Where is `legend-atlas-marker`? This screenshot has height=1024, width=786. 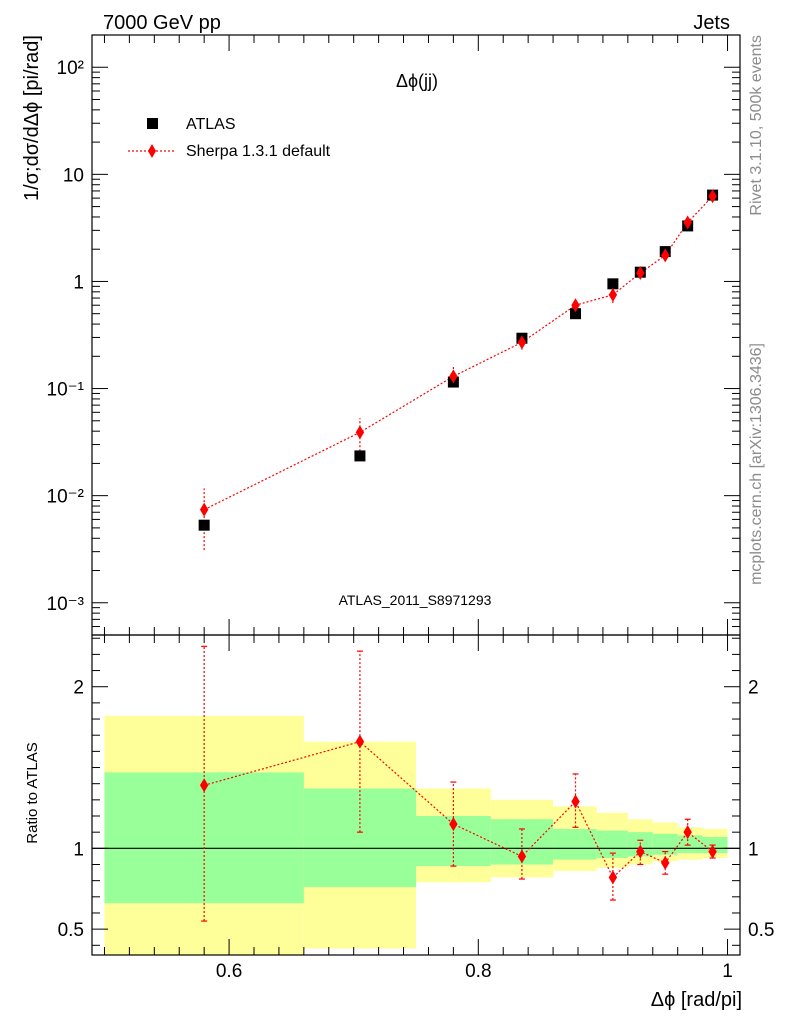 legend-atlas-marker is located at coordinates (152, 123).